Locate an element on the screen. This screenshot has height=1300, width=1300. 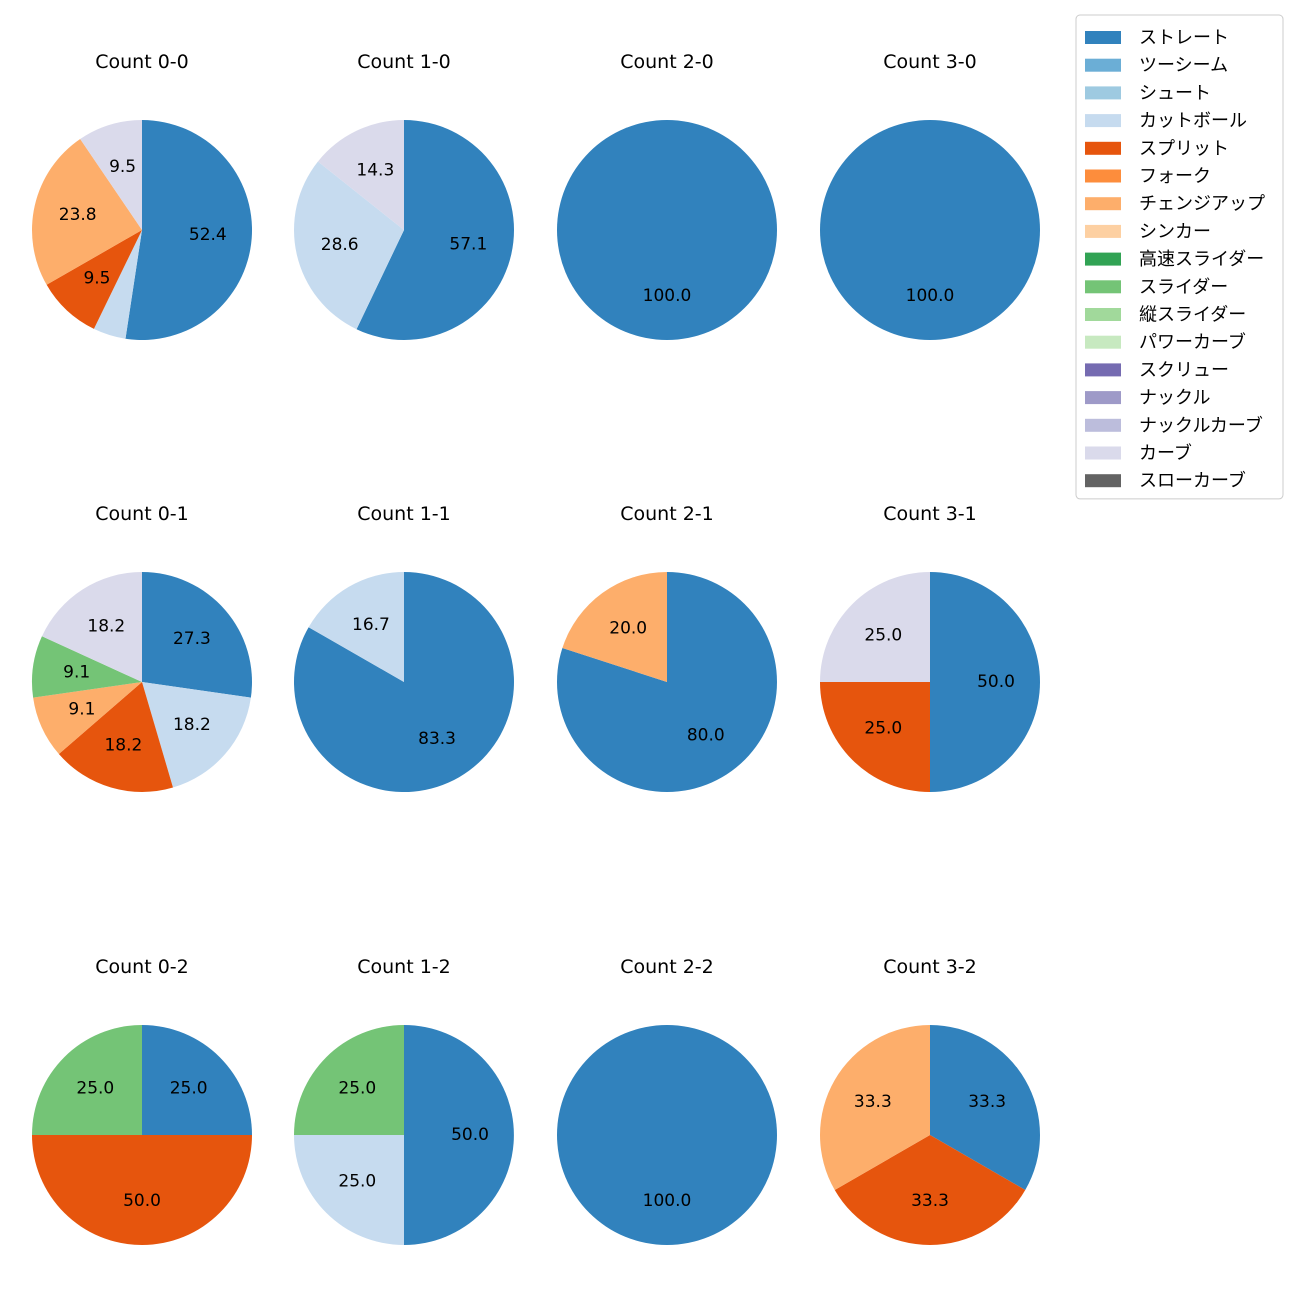
legend-frame is located at coordinates (1179, 257).